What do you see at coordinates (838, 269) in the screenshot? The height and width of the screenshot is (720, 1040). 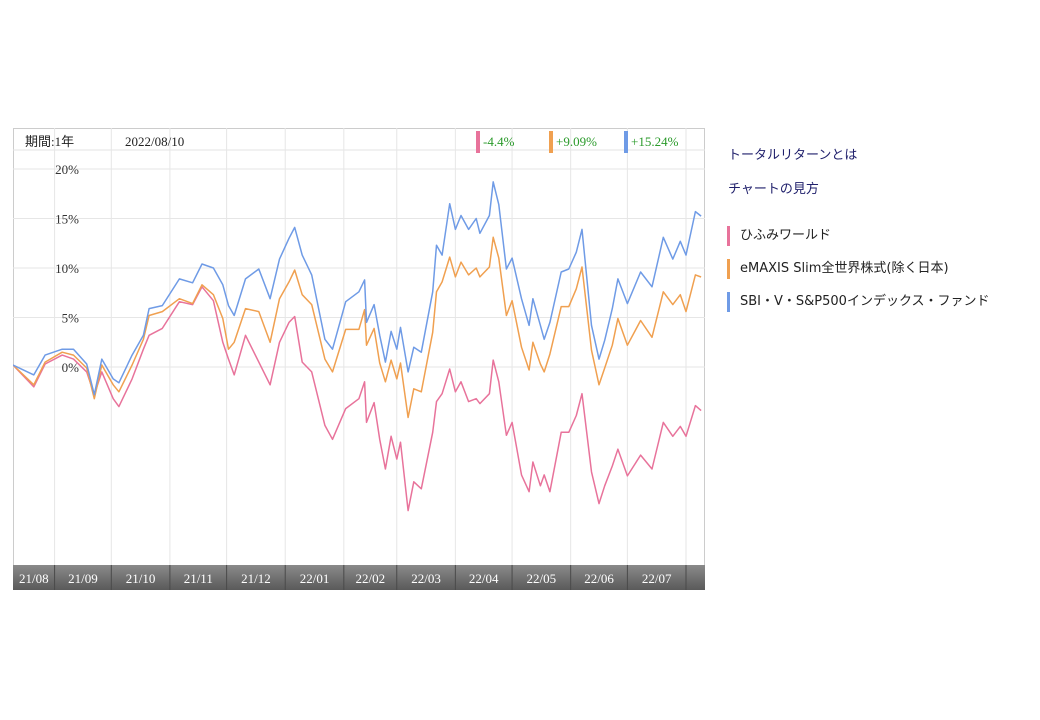 I see `legend-item-emaxis: eMAXIS Slim全世界株式(除く日本)` at bounding box center [838, 269].